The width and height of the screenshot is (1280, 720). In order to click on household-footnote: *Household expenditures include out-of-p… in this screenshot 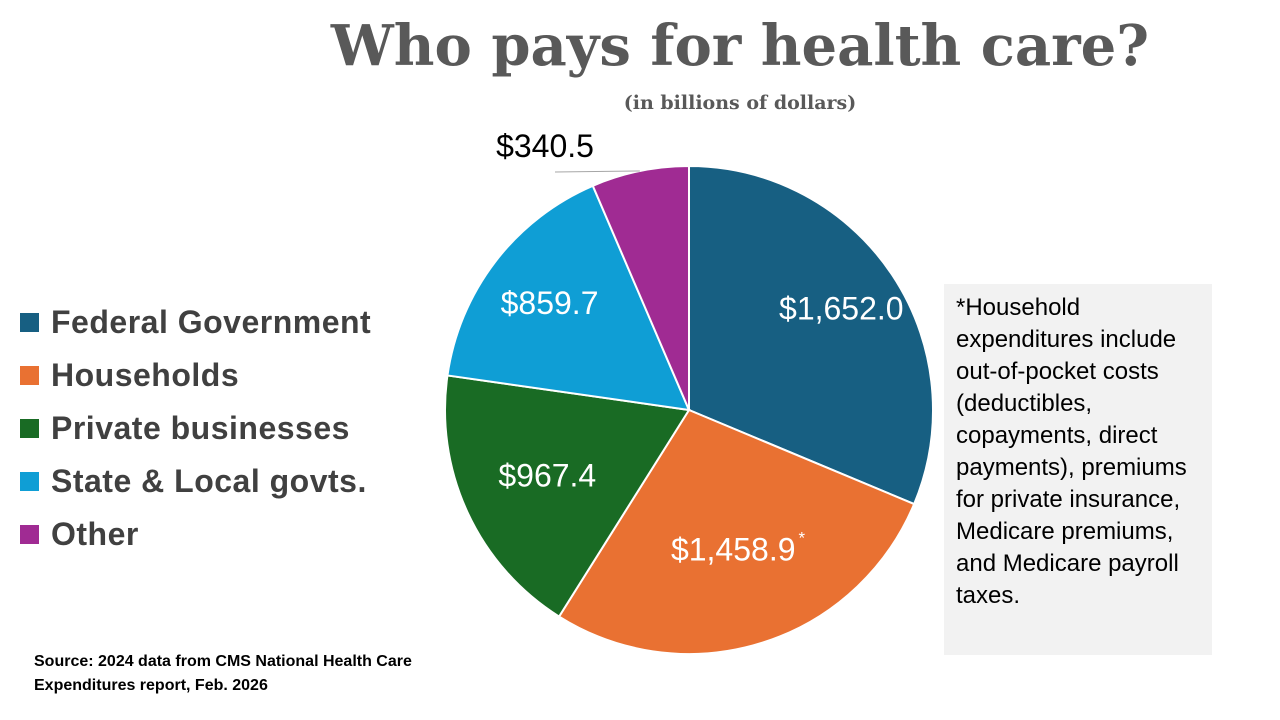, I will do `click(1078, 469)`.